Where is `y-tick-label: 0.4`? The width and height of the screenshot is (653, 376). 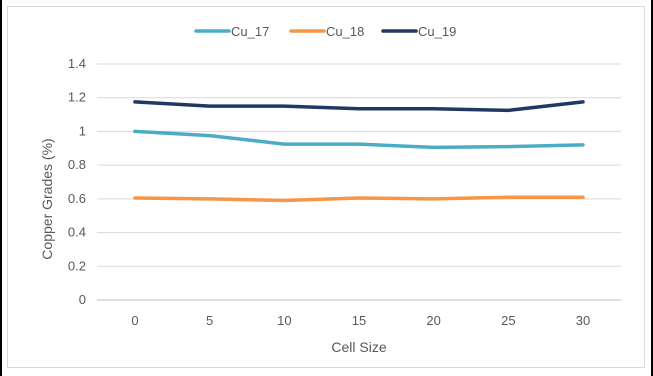
y-tick-label: 0.4 is located at coordinates (77, 232).